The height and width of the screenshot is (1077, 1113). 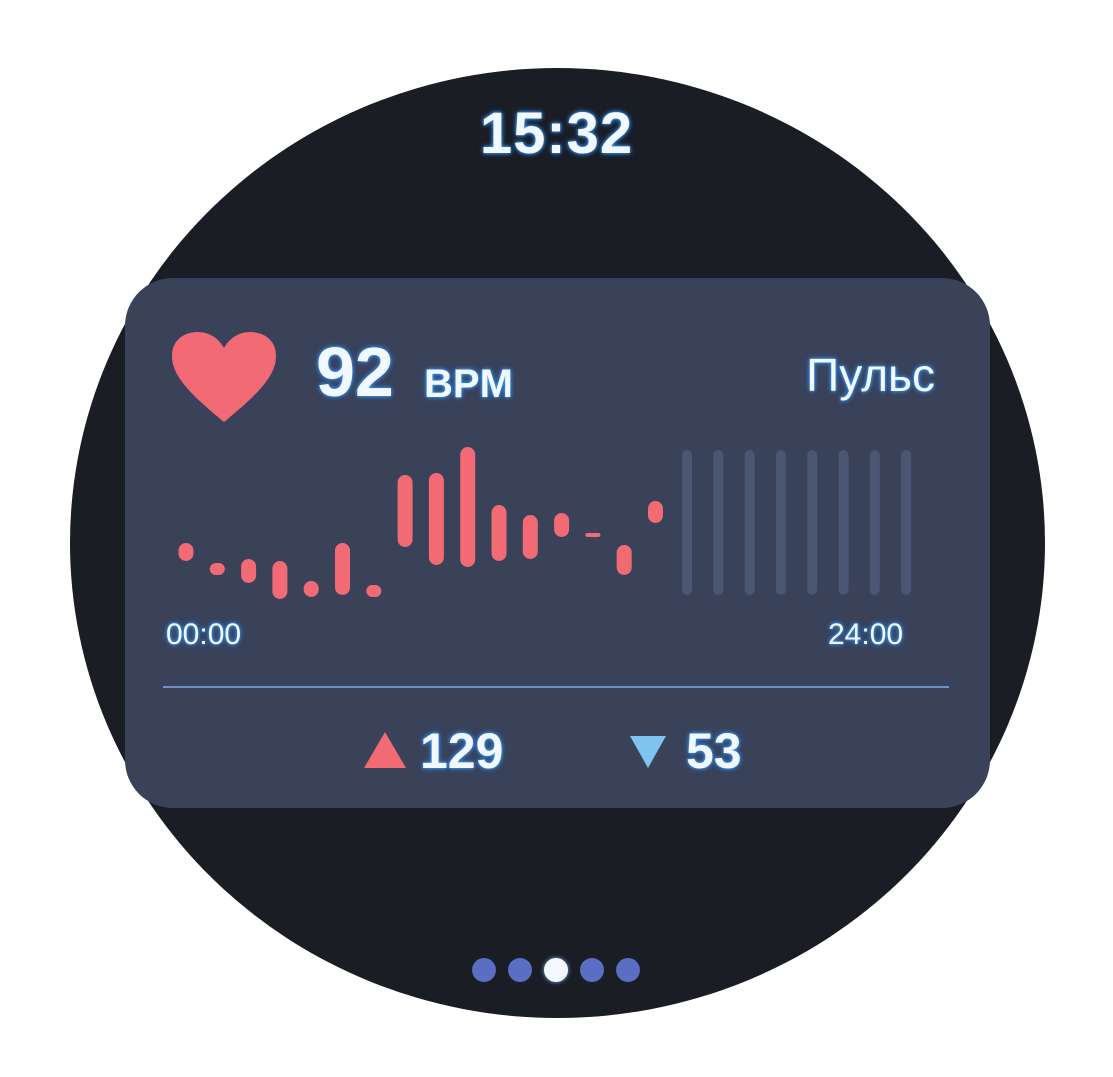 What do you see at coordinates (648, 752) in the screenshot?
I see `triangle-down-icon` at bounding box center [648, 752].